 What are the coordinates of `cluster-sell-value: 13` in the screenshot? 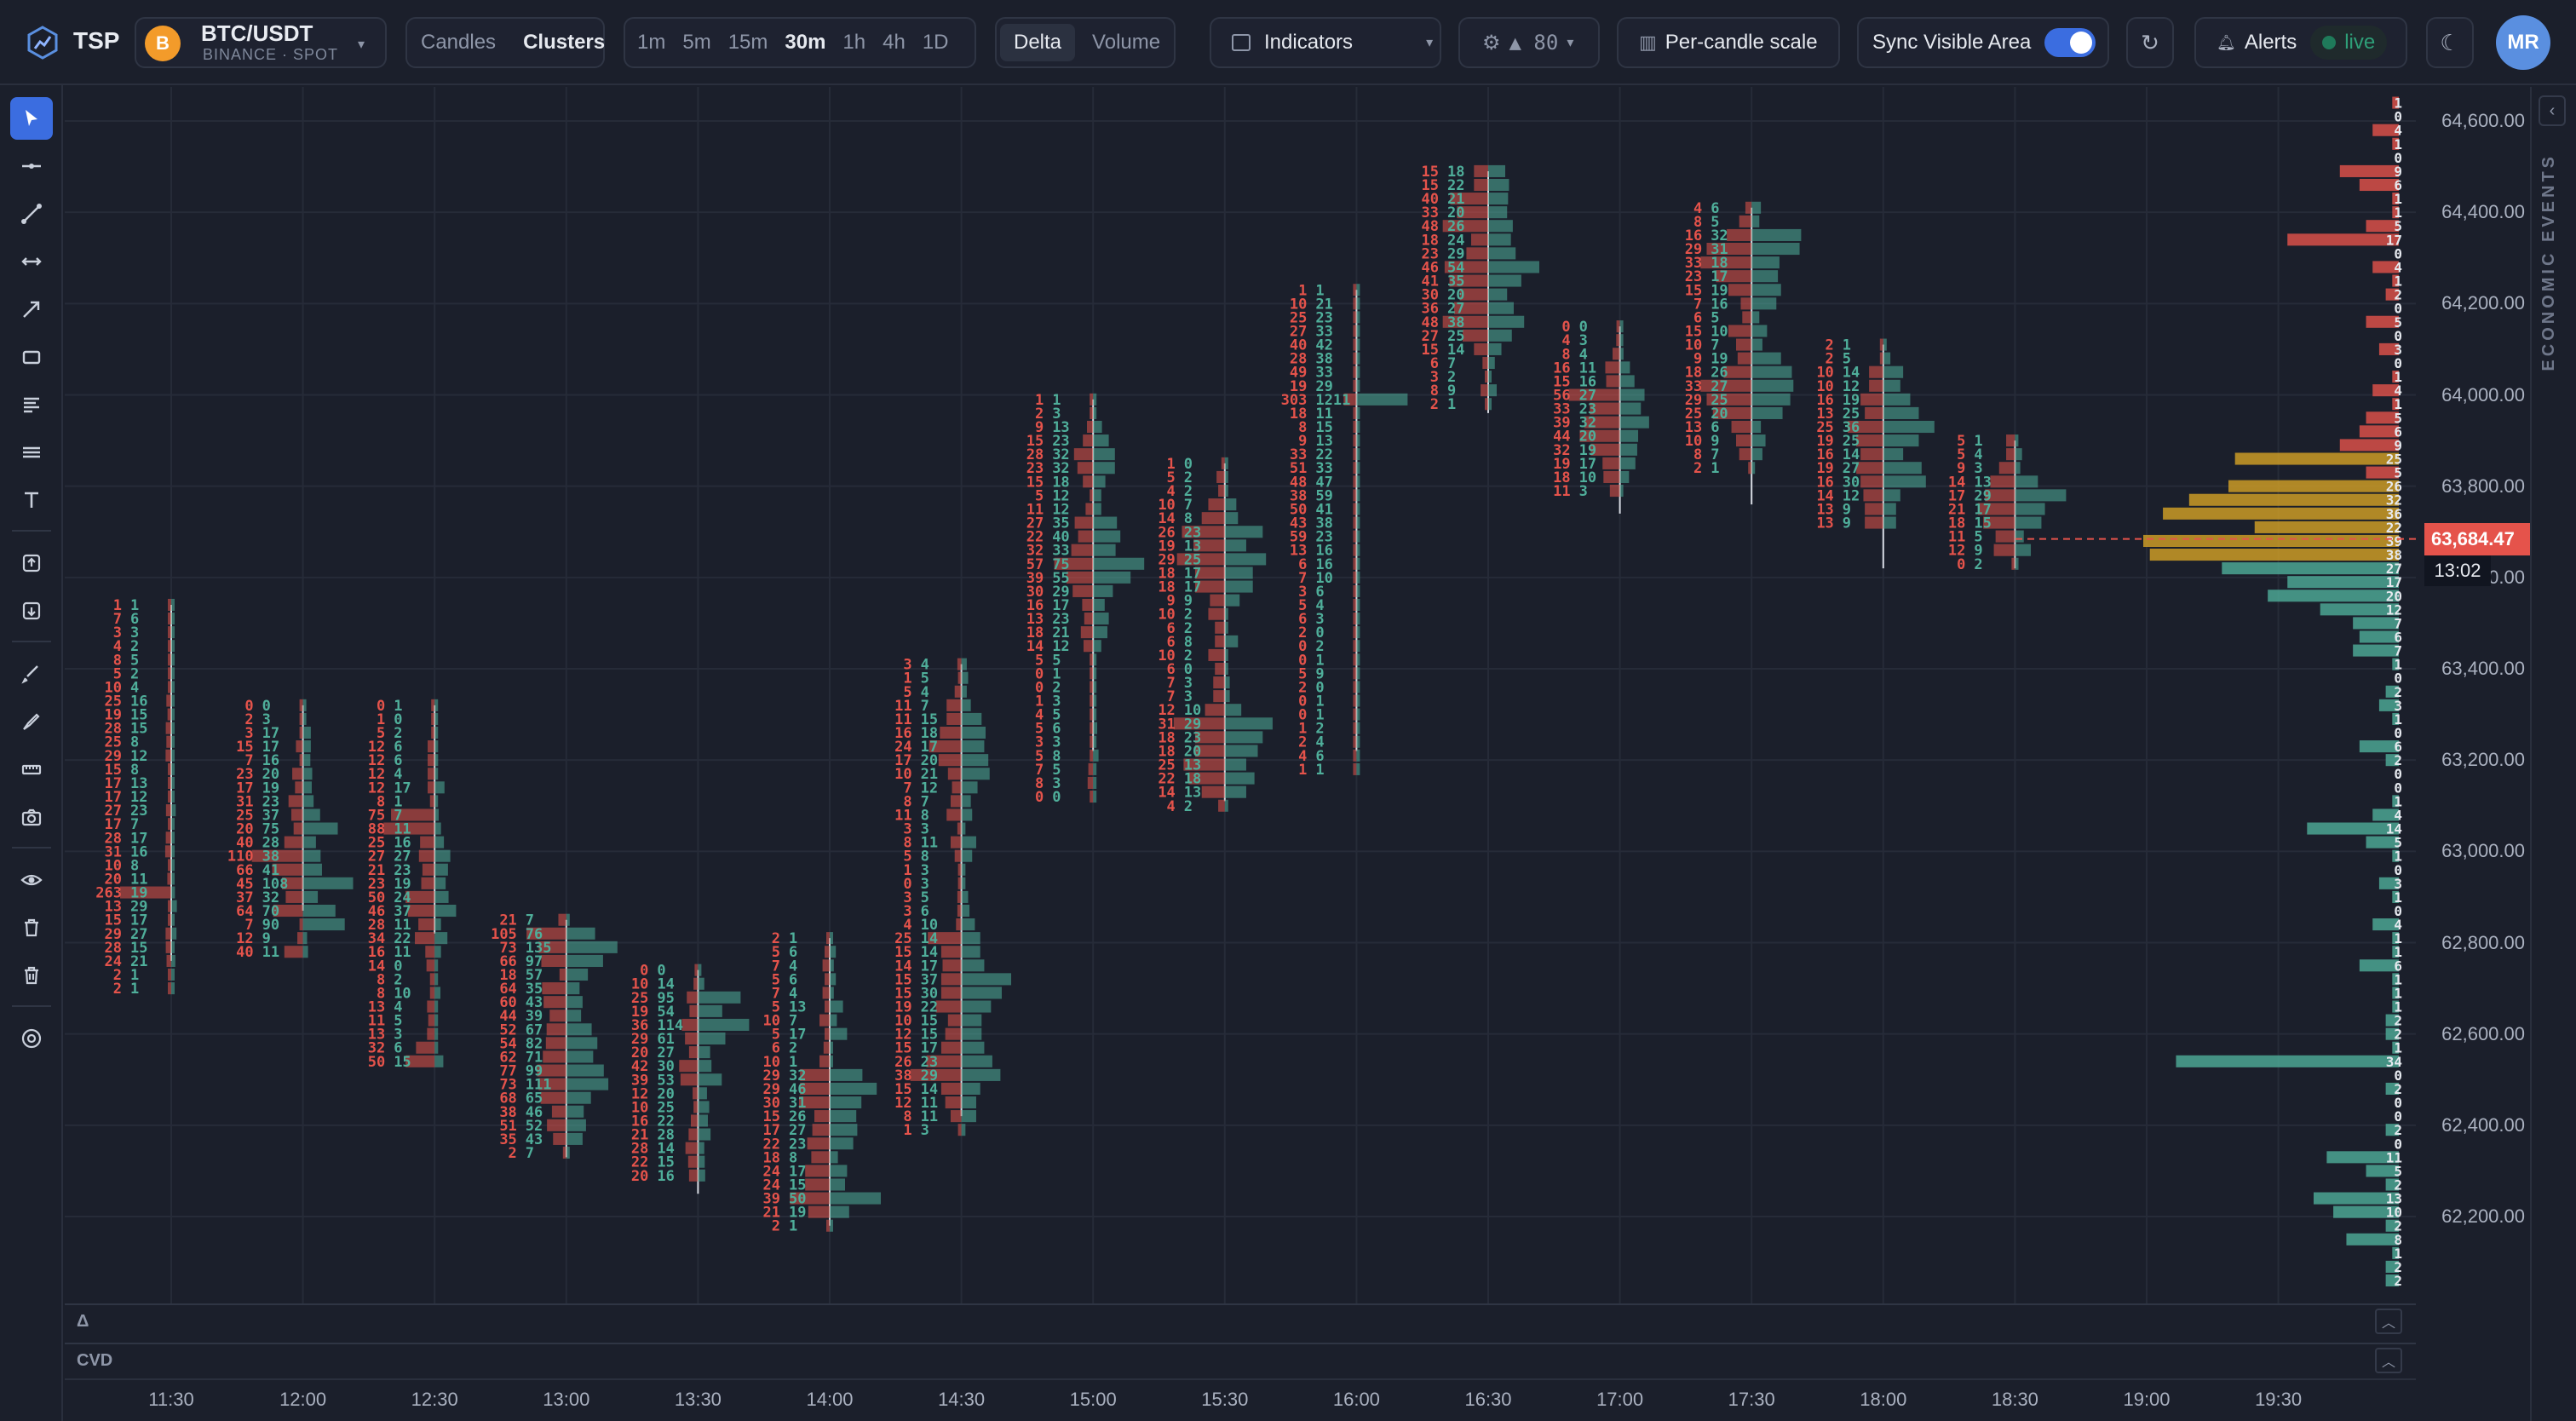 It's located at (1299, 551).